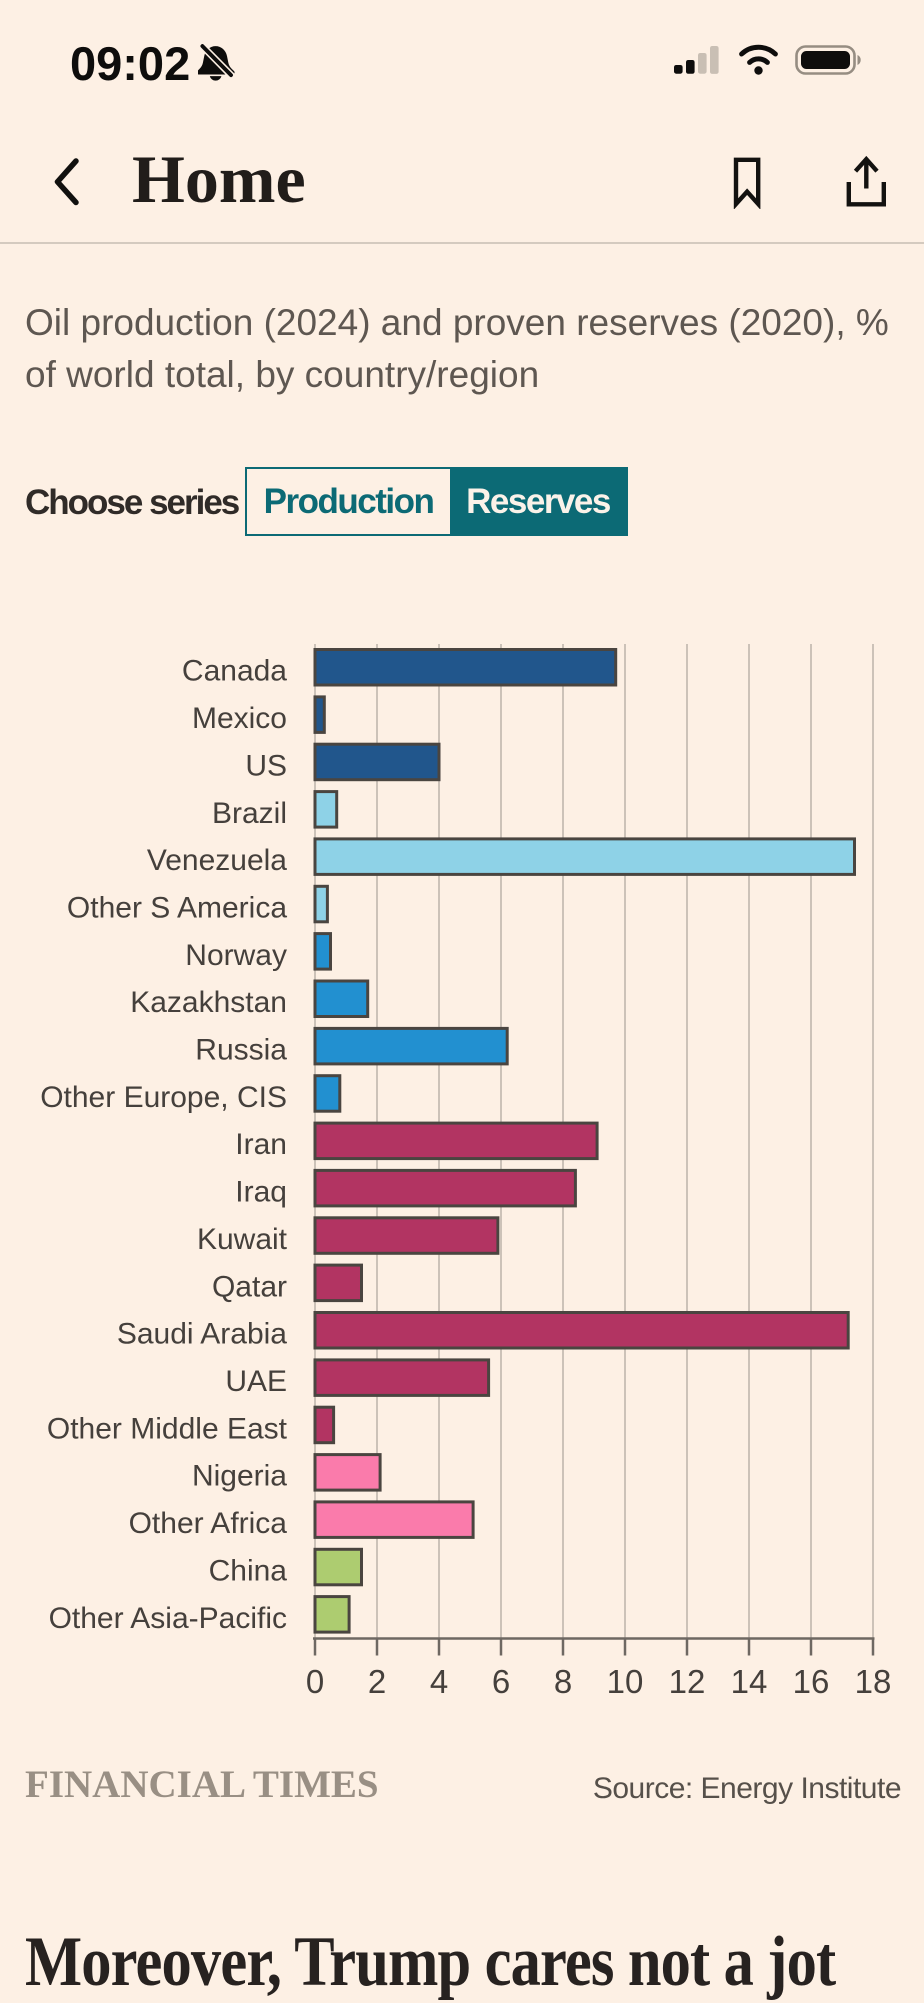 This screenshot has height=2003, width=924. Describe the element at coordinates (249, 813) in the screenshot. I see `svg-text: Brazil` at that location.